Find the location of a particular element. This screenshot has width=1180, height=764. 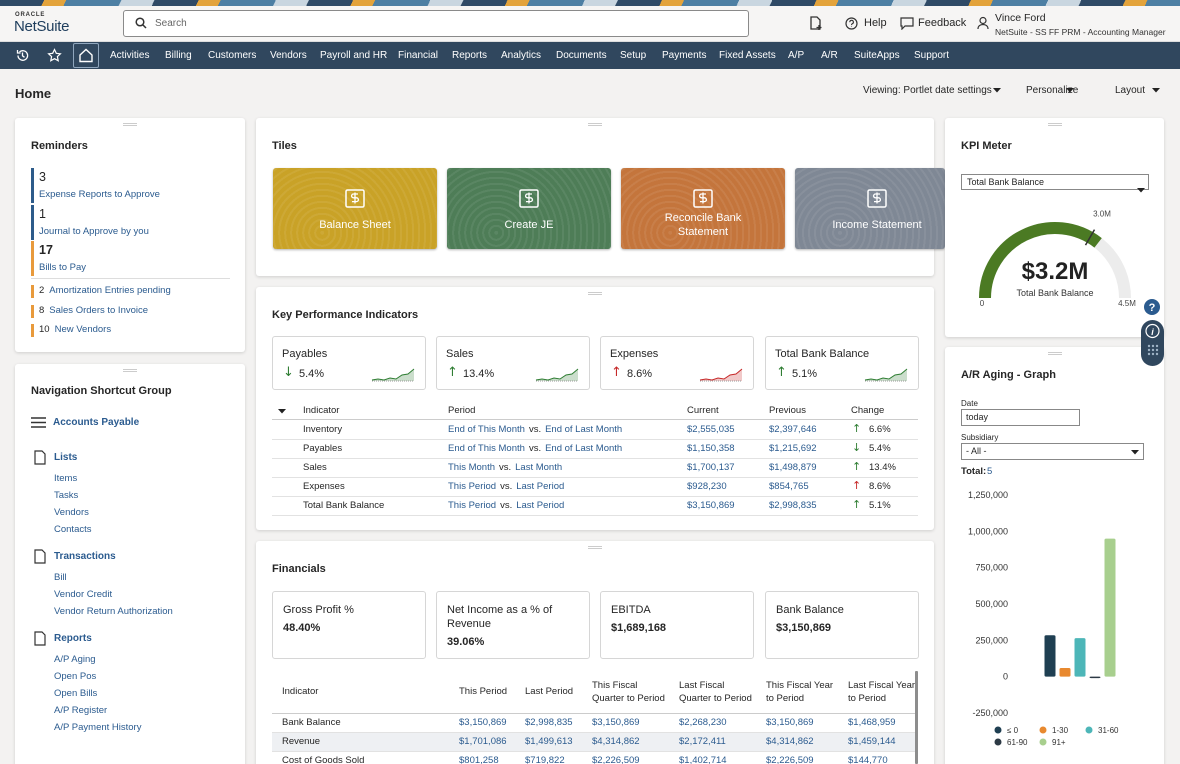

recent-icon is located at coordinates (22, 55).